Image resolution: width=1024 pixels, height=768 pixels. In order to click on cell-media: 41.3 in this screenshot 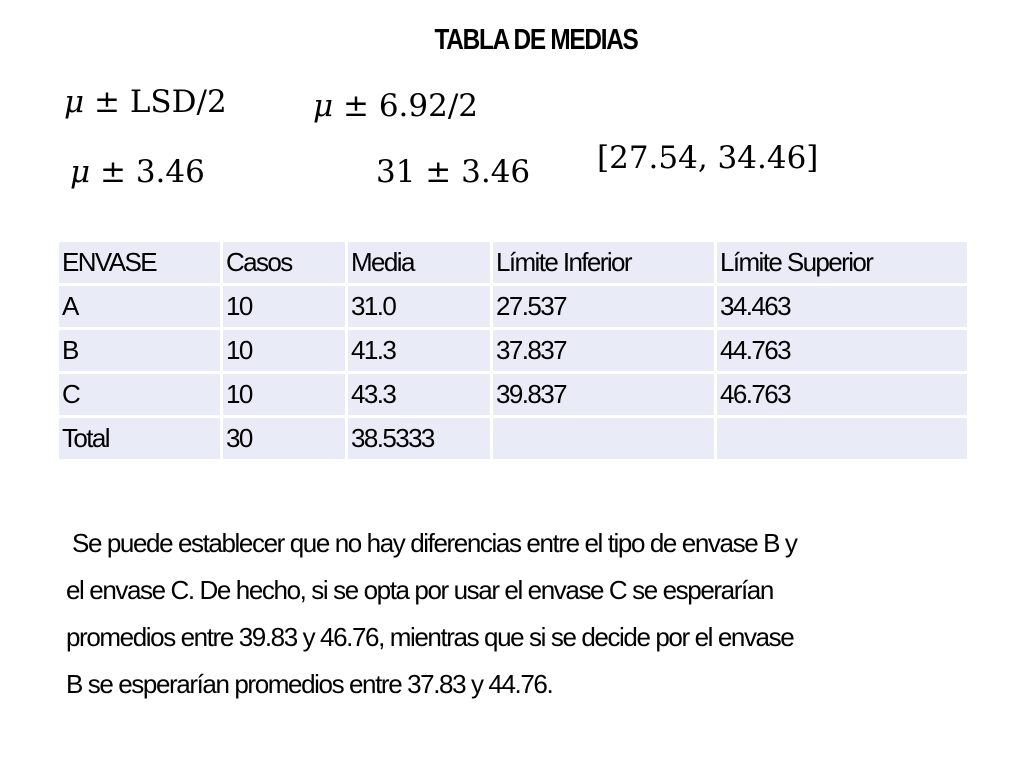, I will do `click(419, 350)`.